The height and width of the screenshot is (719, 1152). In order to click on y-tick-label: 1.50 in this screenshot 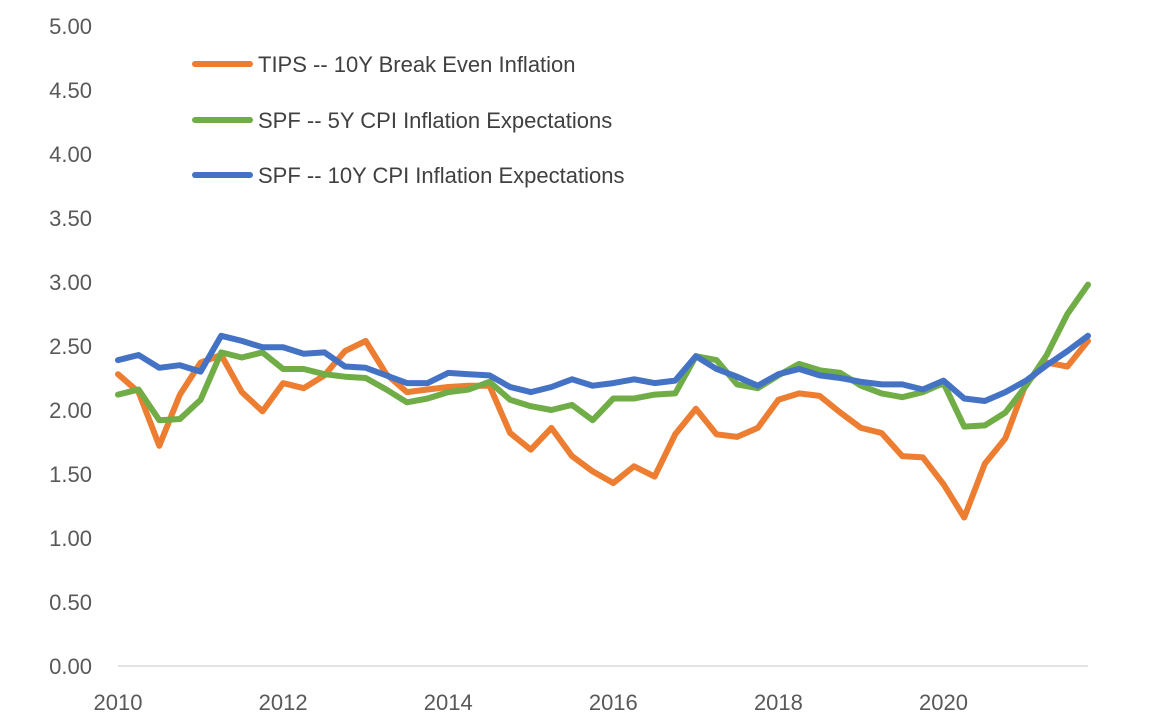, I will do `click(70, 474)`.